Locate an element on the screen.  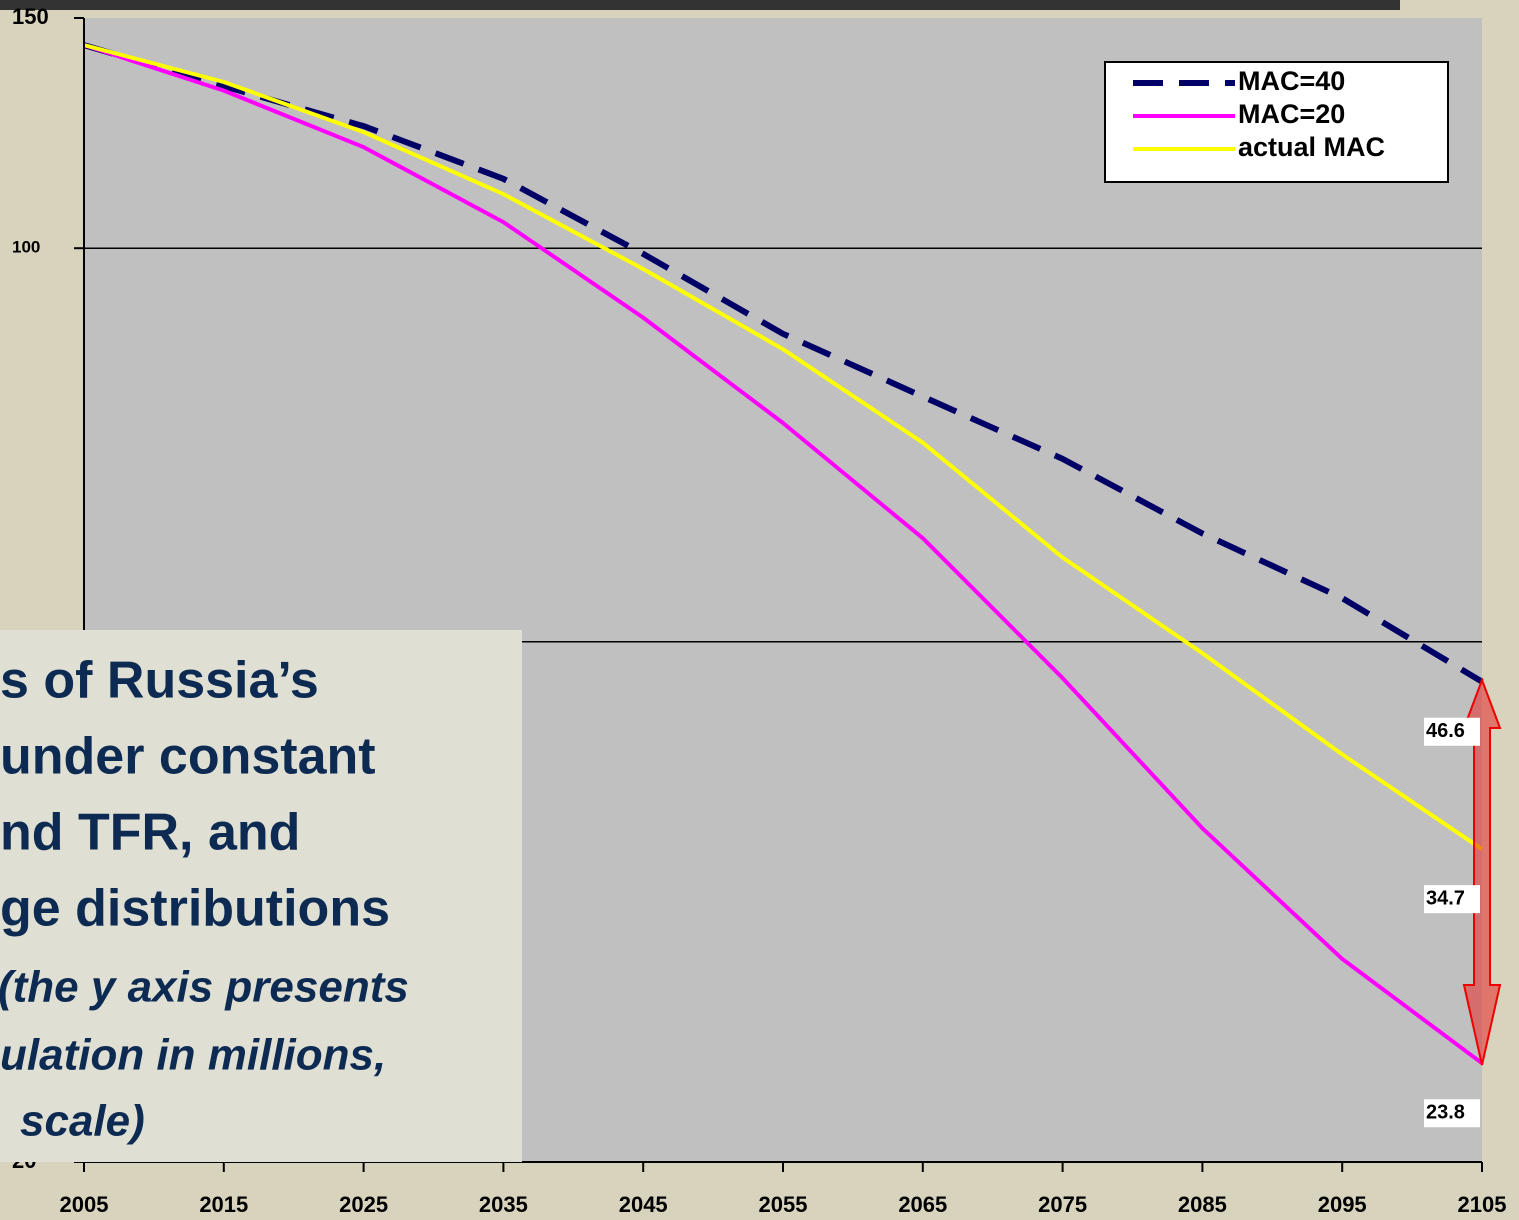
y-tick-label: 150 is located at coordinates (30, 16).